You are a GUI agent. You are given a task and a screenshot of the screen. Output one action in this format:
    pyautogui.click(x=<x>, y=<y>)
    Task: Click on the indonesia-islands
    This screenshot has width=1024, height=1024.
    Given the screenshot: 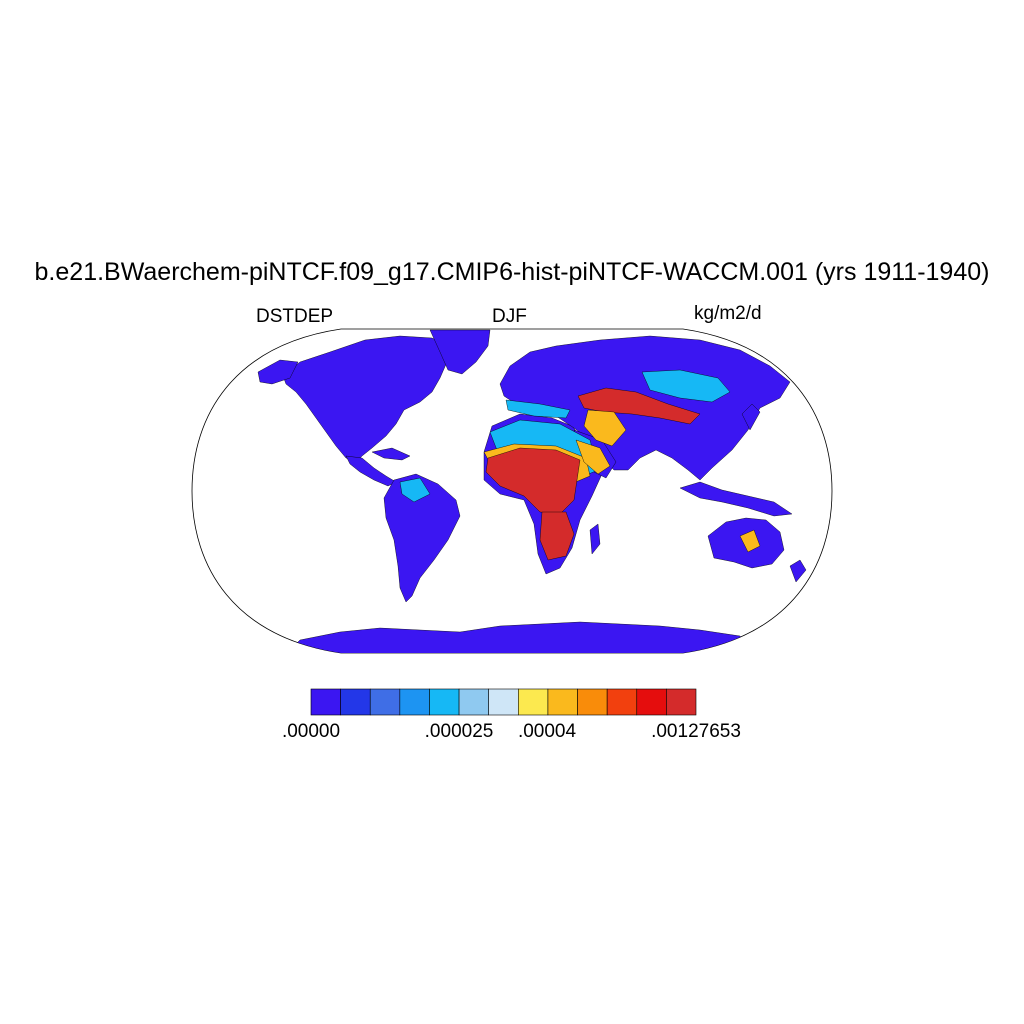 What is the action you would take?
    pyautogui.click(x=736, y=499)
    